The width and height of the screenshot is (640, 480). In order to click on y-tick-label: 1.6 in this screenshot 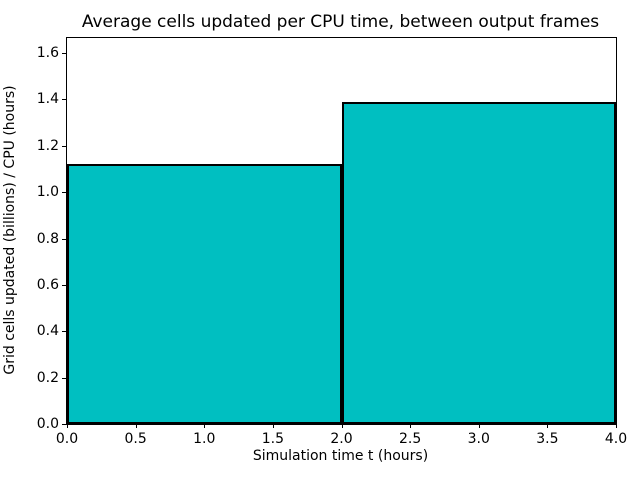, I will do `click(47, 53)`.